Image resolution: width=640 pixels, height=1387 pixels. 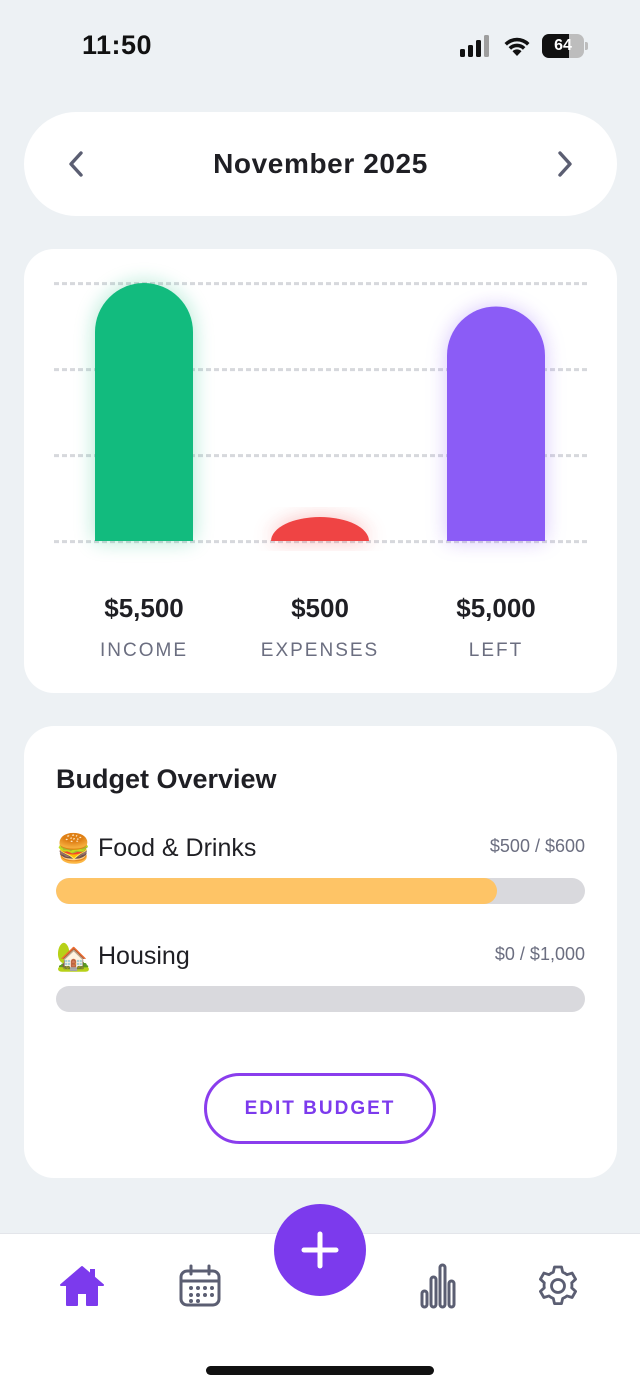 I want to click on budget-item-name: Housing, so click(x=144, y=956).